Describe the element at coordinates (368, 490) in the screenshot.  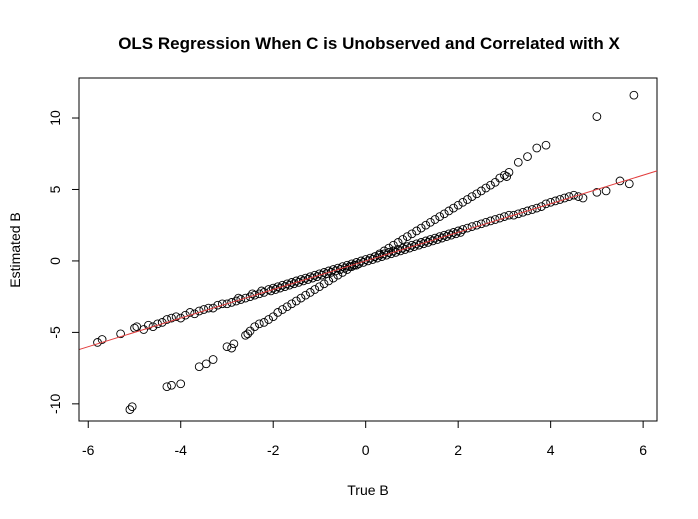
I see `x-axis-label: True B` at that location.